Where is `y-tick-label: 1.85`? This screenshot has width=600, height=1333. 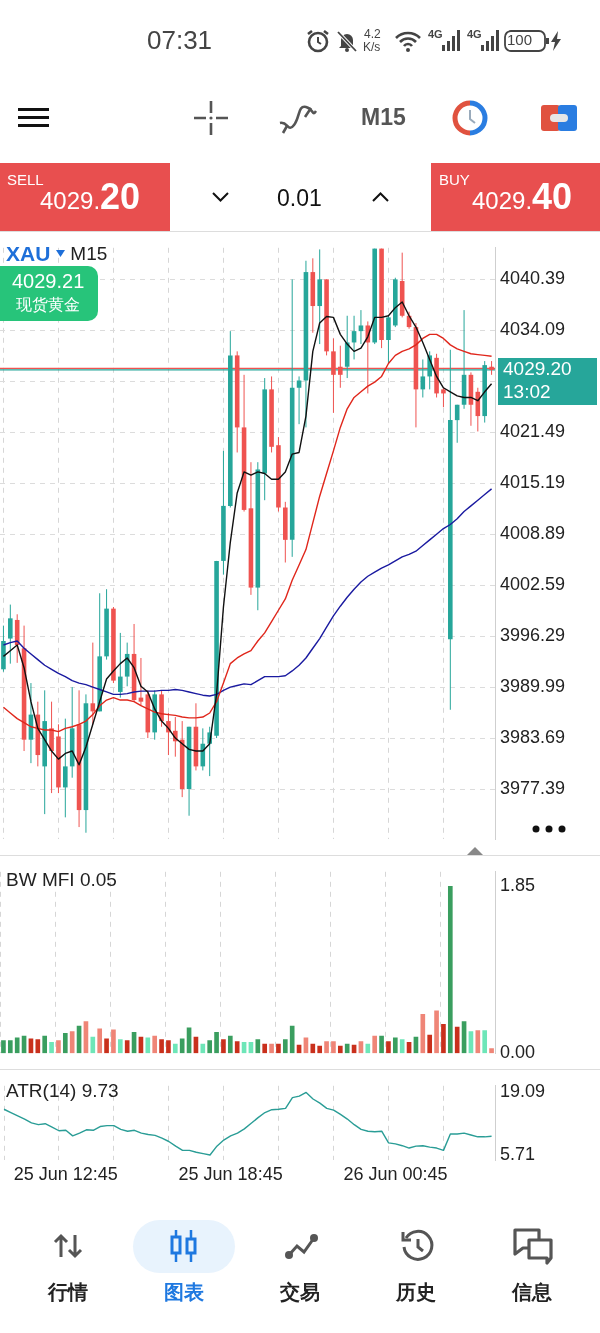 y-tick-label: 1.85 is located at coordinates (518, 885).